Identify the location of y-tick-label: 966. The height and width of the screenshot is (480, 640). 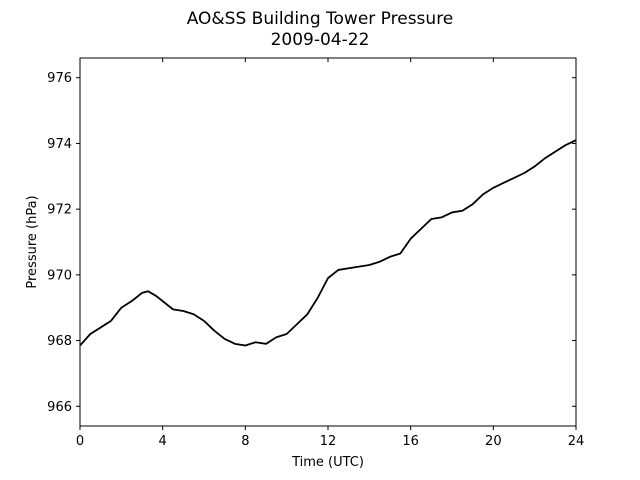
(59, 407).